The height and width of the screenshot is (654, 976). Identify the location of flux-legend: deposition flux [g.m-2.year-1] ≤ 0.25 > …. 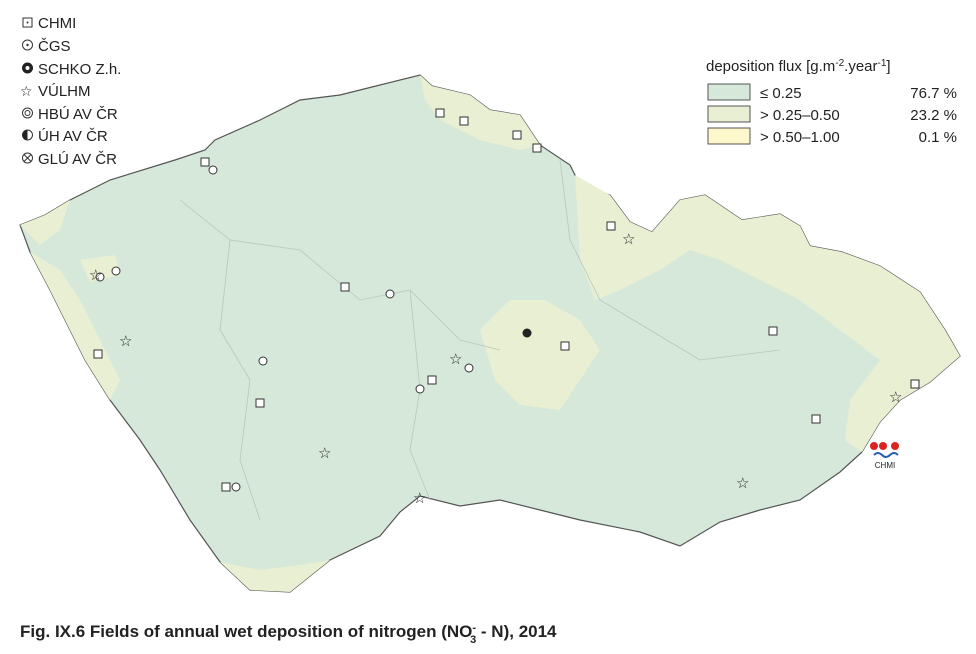
(831, 102).